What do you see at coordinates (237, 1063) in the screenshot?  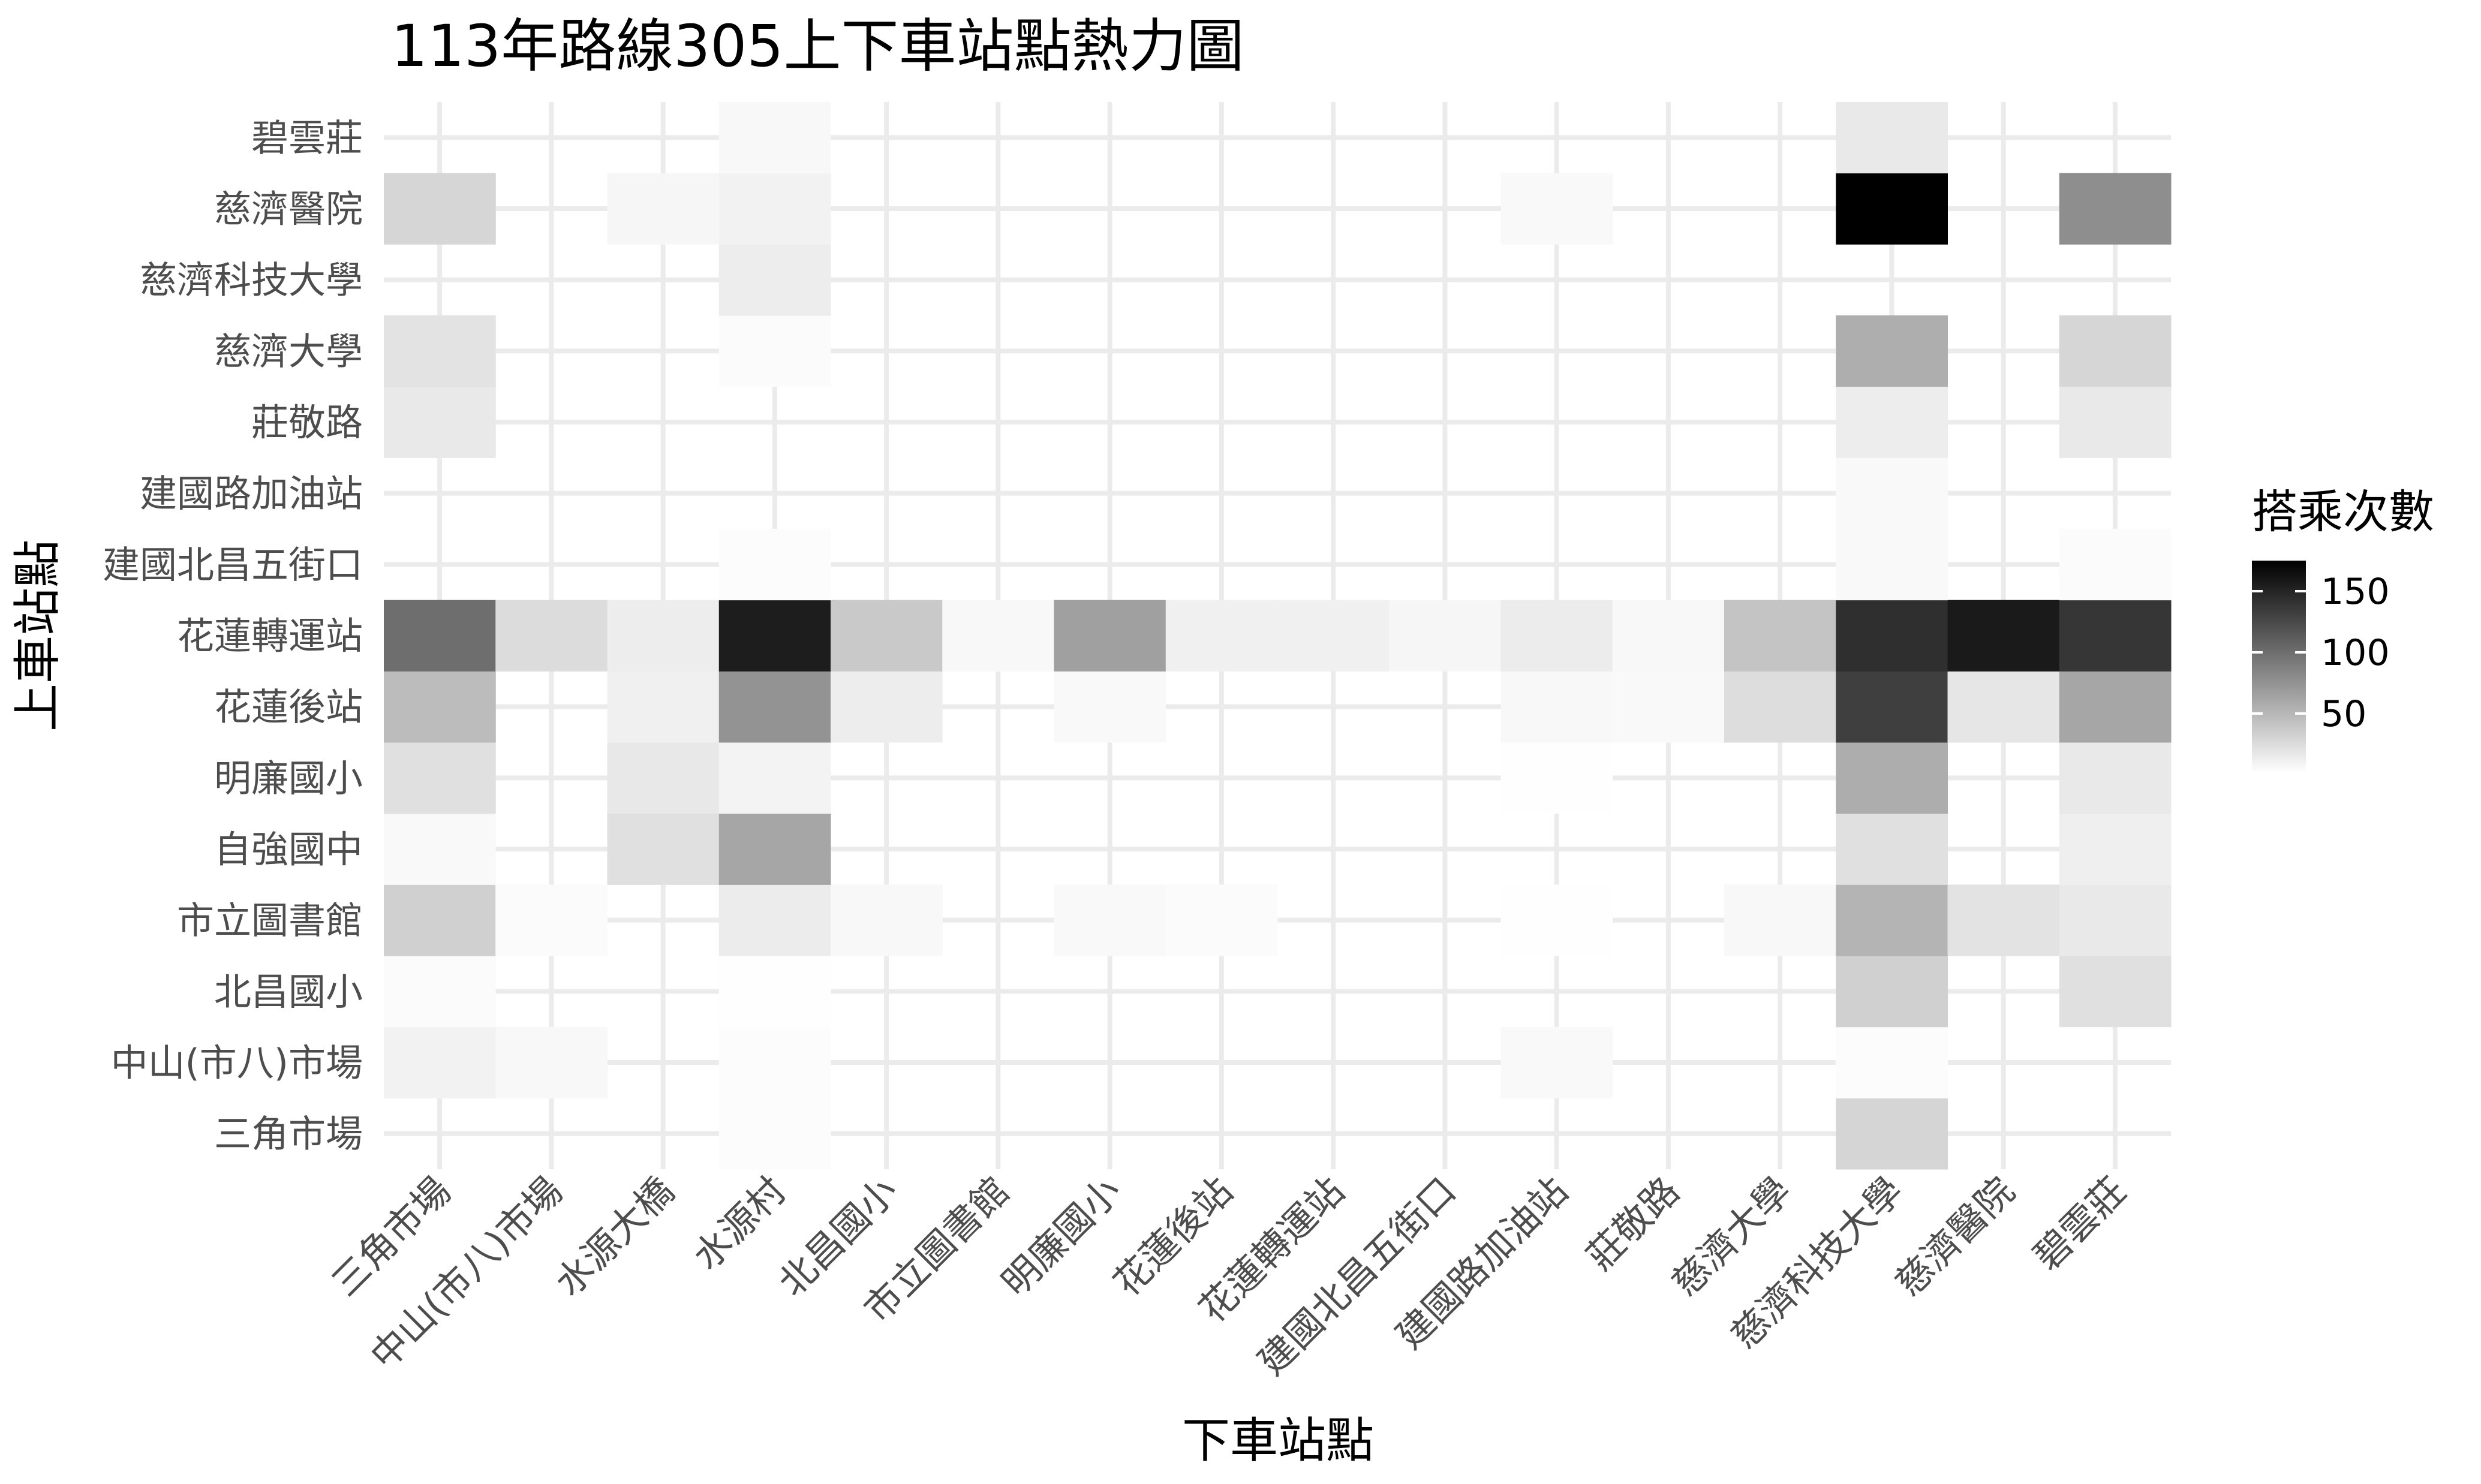 I see `y-tick-label: 中山(市八)市場` at bounding box center [237, 1063].